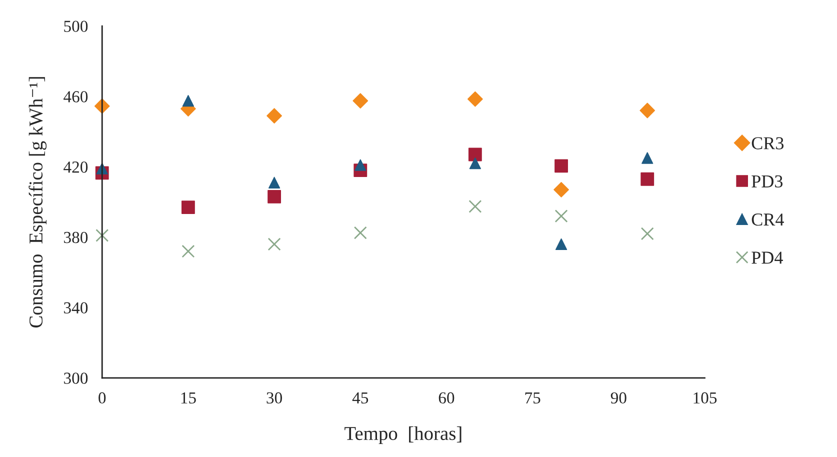  I want to click on x-tick-label: 45, so click(360, 398).